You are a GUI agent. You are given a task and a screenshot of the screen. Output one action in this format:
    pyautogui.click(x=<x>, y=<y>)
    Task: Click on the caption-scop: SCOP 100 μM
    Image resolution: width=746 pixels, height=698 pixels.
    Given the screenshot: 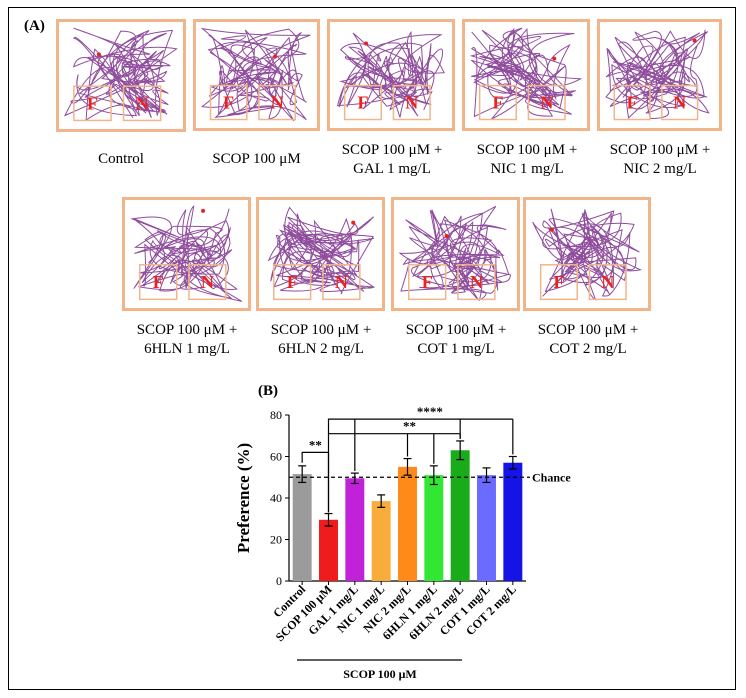 What is the action you would take?
    pyautogui.click(x=256, y=159)
    